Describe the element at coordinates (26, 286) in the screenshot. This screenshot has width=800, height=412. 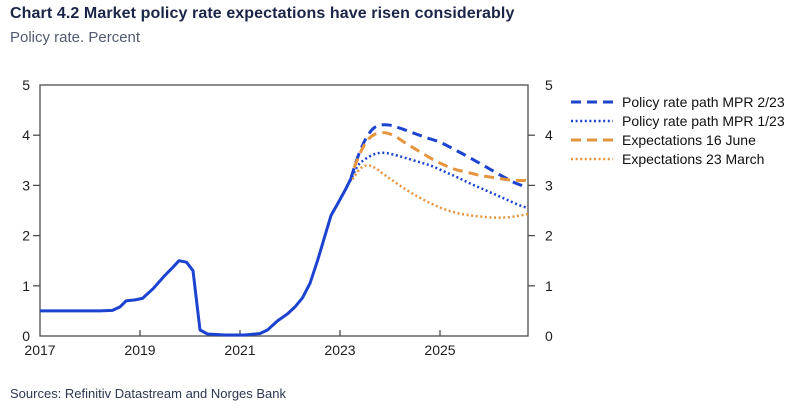
I see `y-axis-label-left: 1` at that location.